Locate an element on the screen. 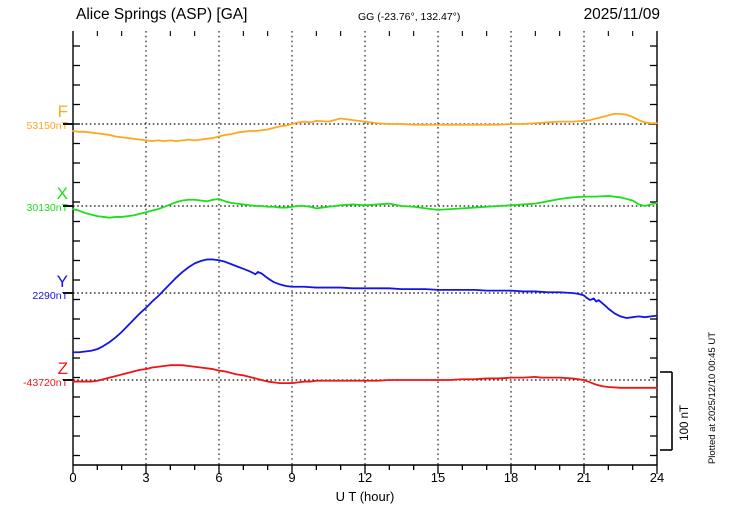 The image size is (730, 520). trace-f is located at coordinates (365, 127).